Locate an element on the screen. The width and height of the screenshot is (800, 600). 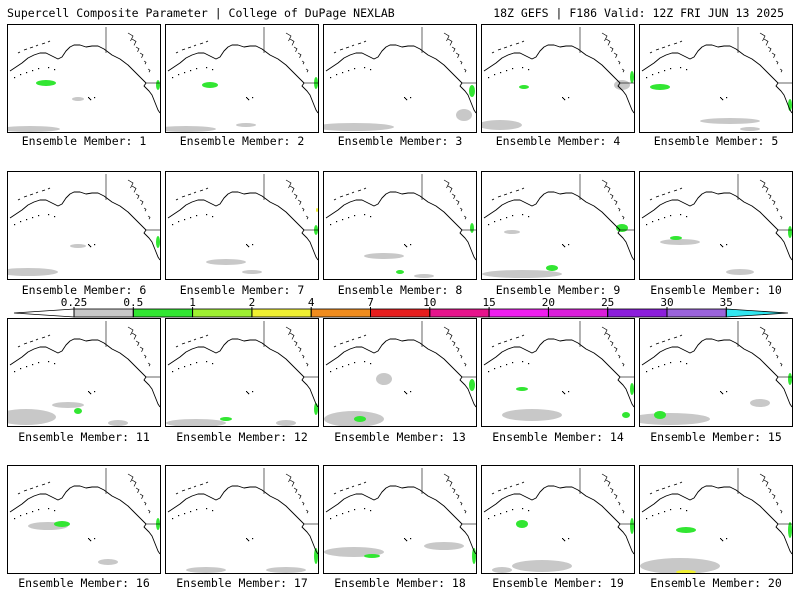
colorbar-segment is located at coordinates (637, 313).